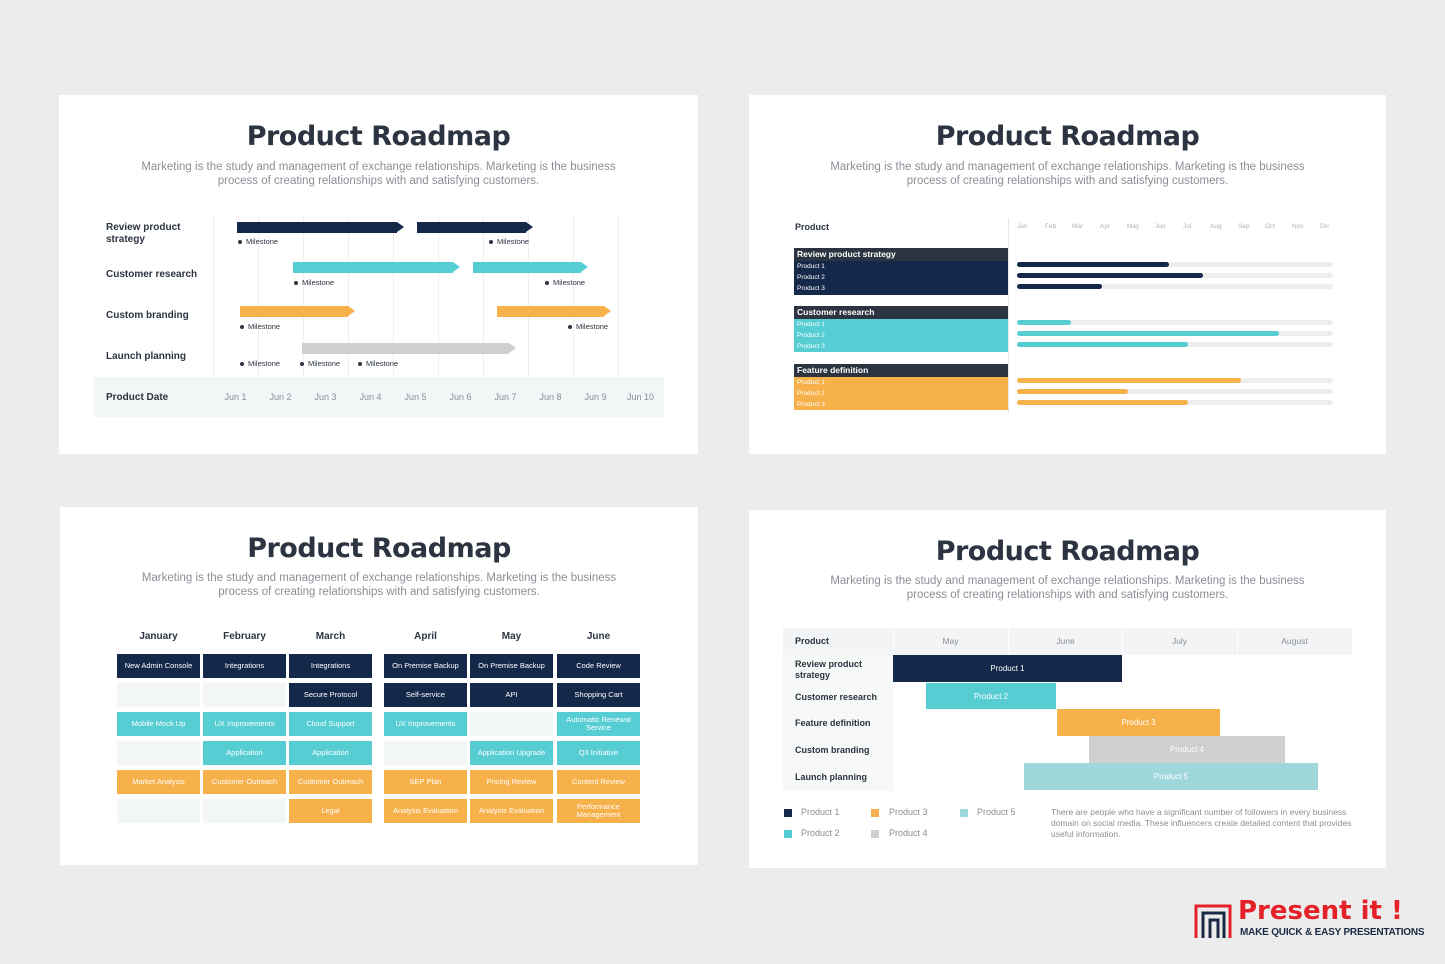 The width and height of the screenshot is (1445, 964). I want to click on month-label: Dic, so click(1325, 226).